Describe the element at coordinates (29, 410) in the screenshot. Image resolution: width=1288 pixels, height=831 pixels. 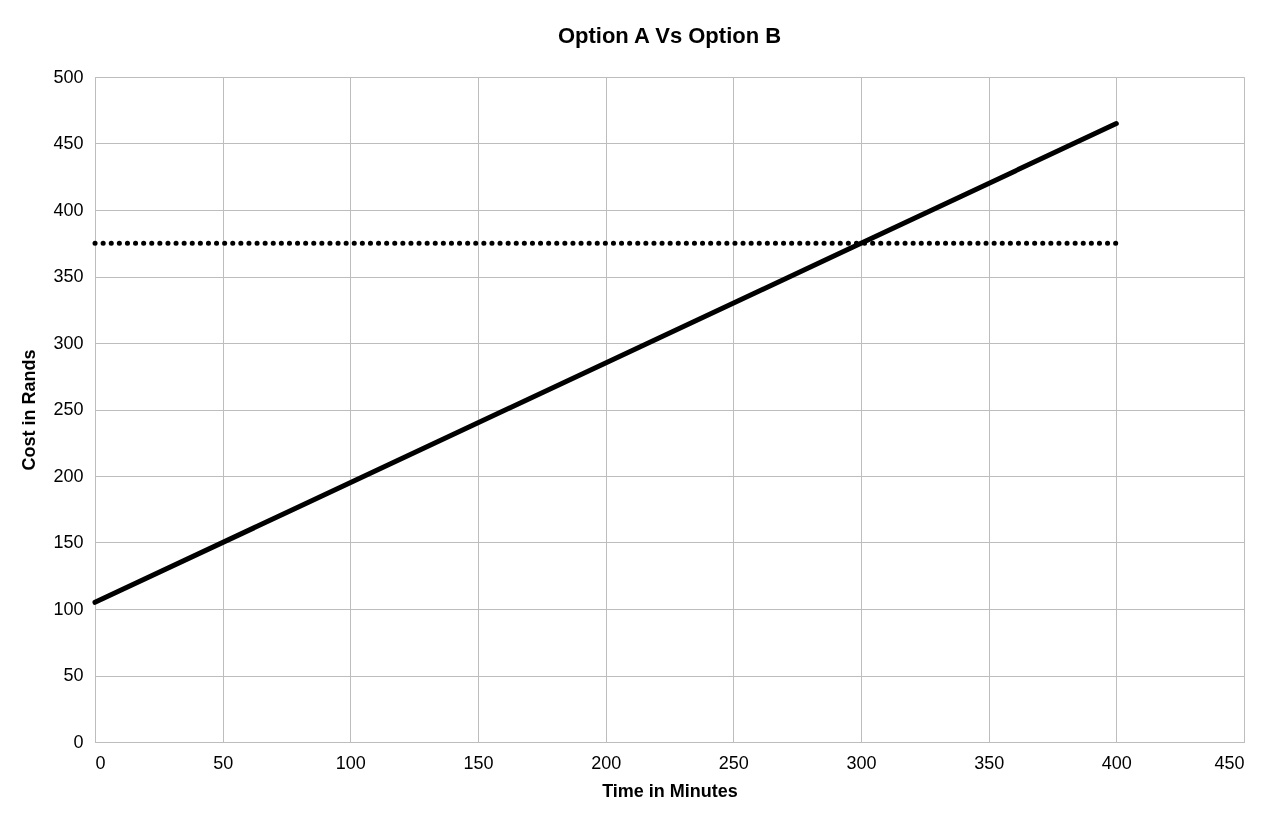
I see `y-axis-title: Cost in Rands` at that location.